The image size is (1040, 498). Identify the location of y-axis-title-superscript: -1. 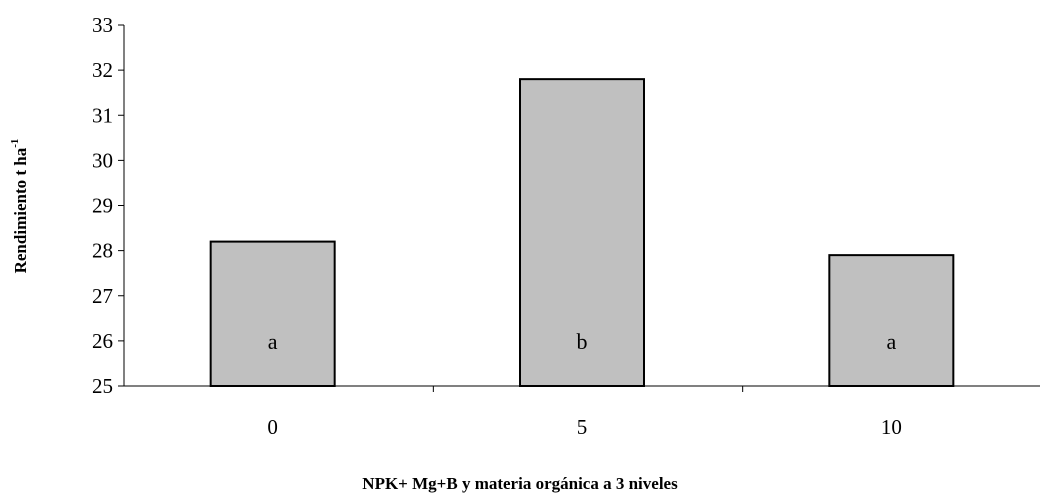
(15, 143).